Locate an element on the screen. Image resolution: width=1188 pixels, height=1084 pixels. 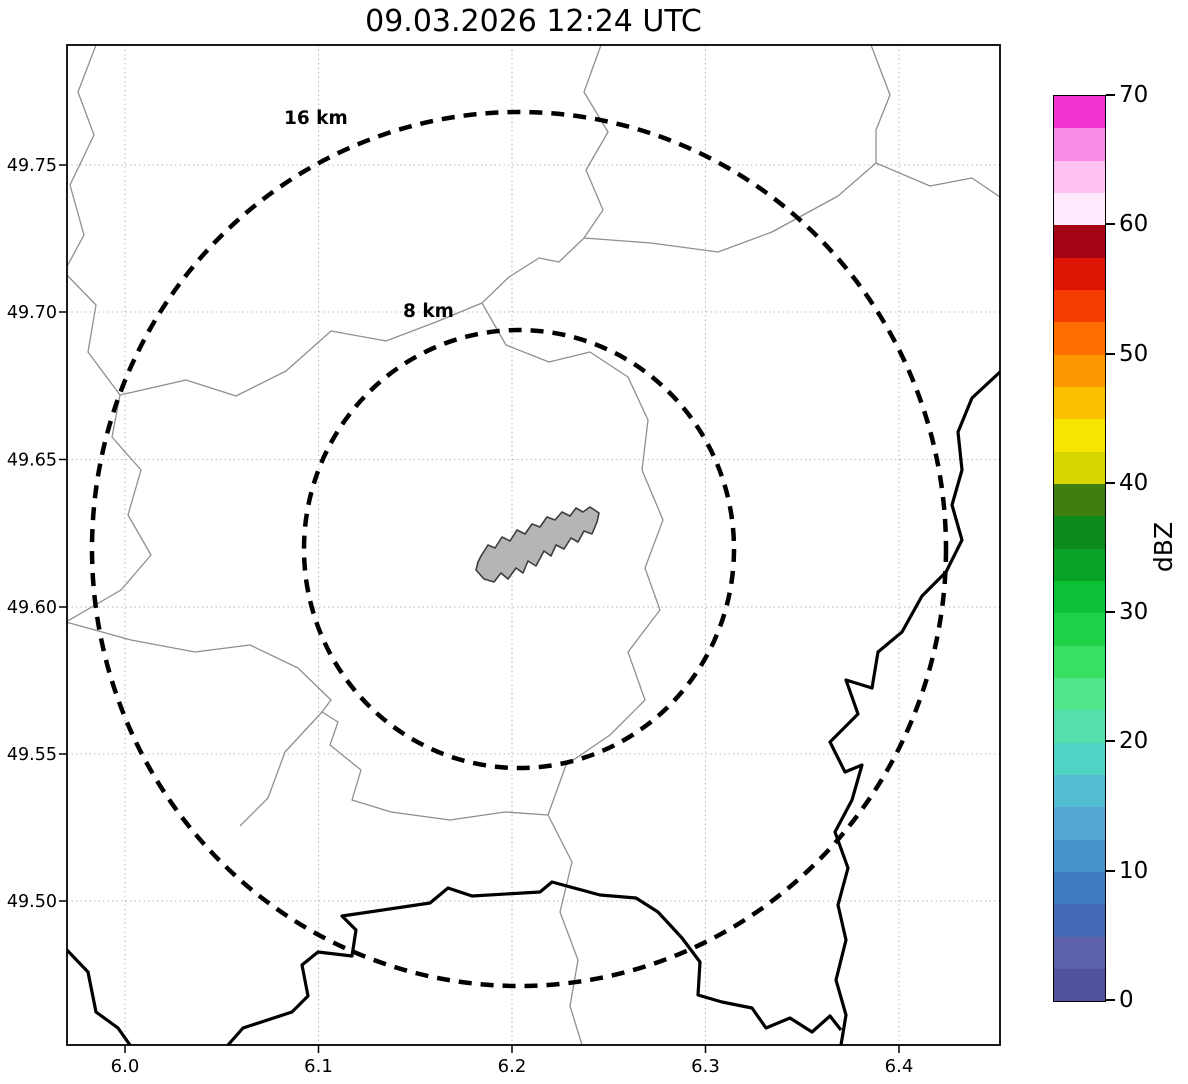
range-ring-label-16km: 16 km is located at coordinates (316, 118).